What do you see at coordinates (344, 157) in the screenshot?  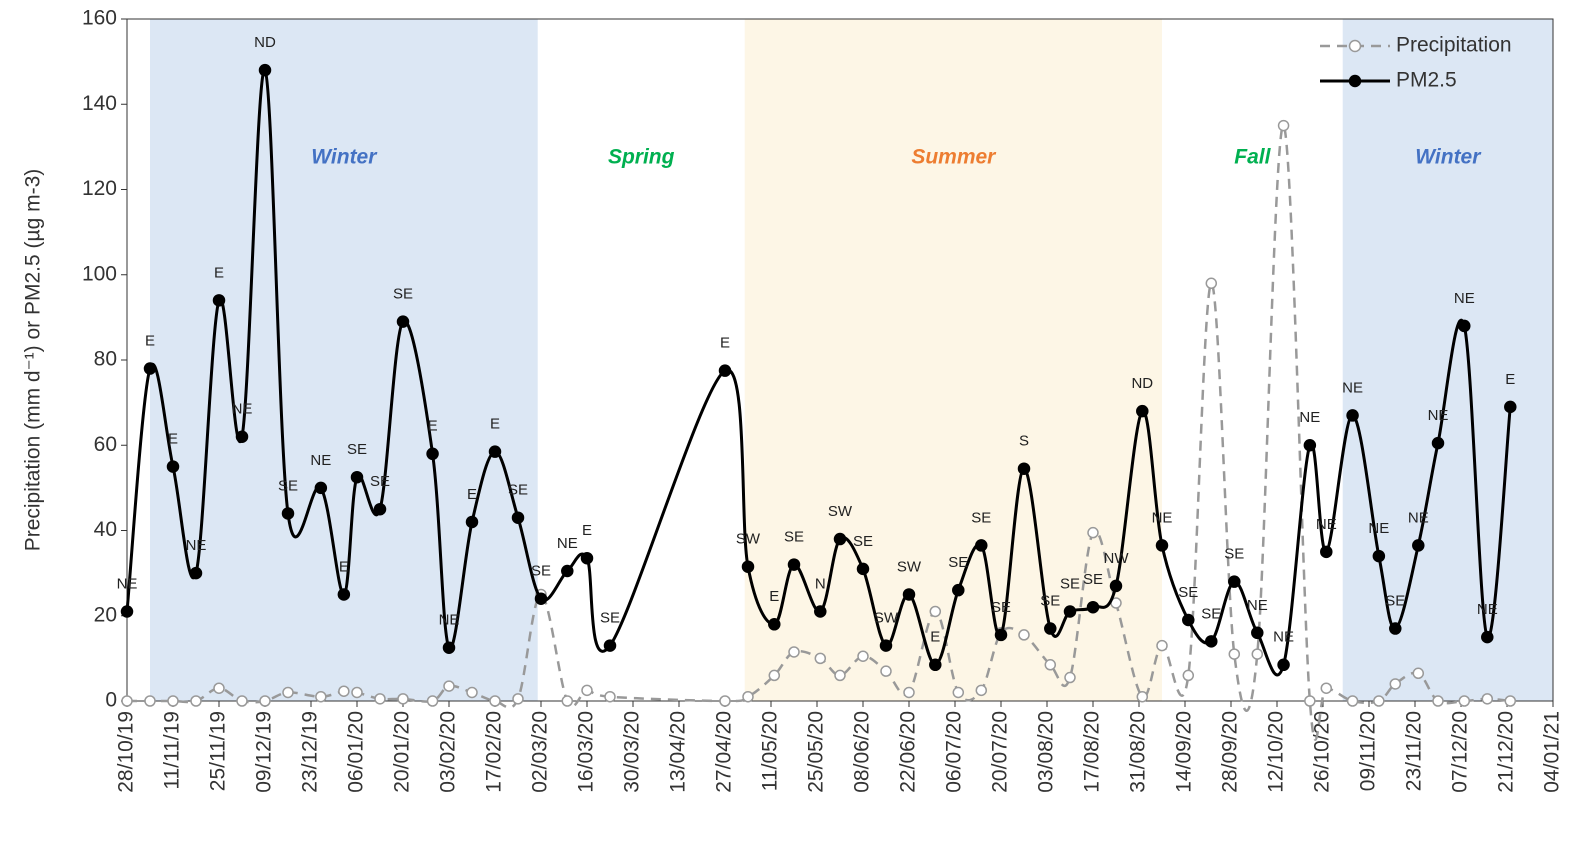 I see `season-label: Winter` at bounding box center [344, 157].